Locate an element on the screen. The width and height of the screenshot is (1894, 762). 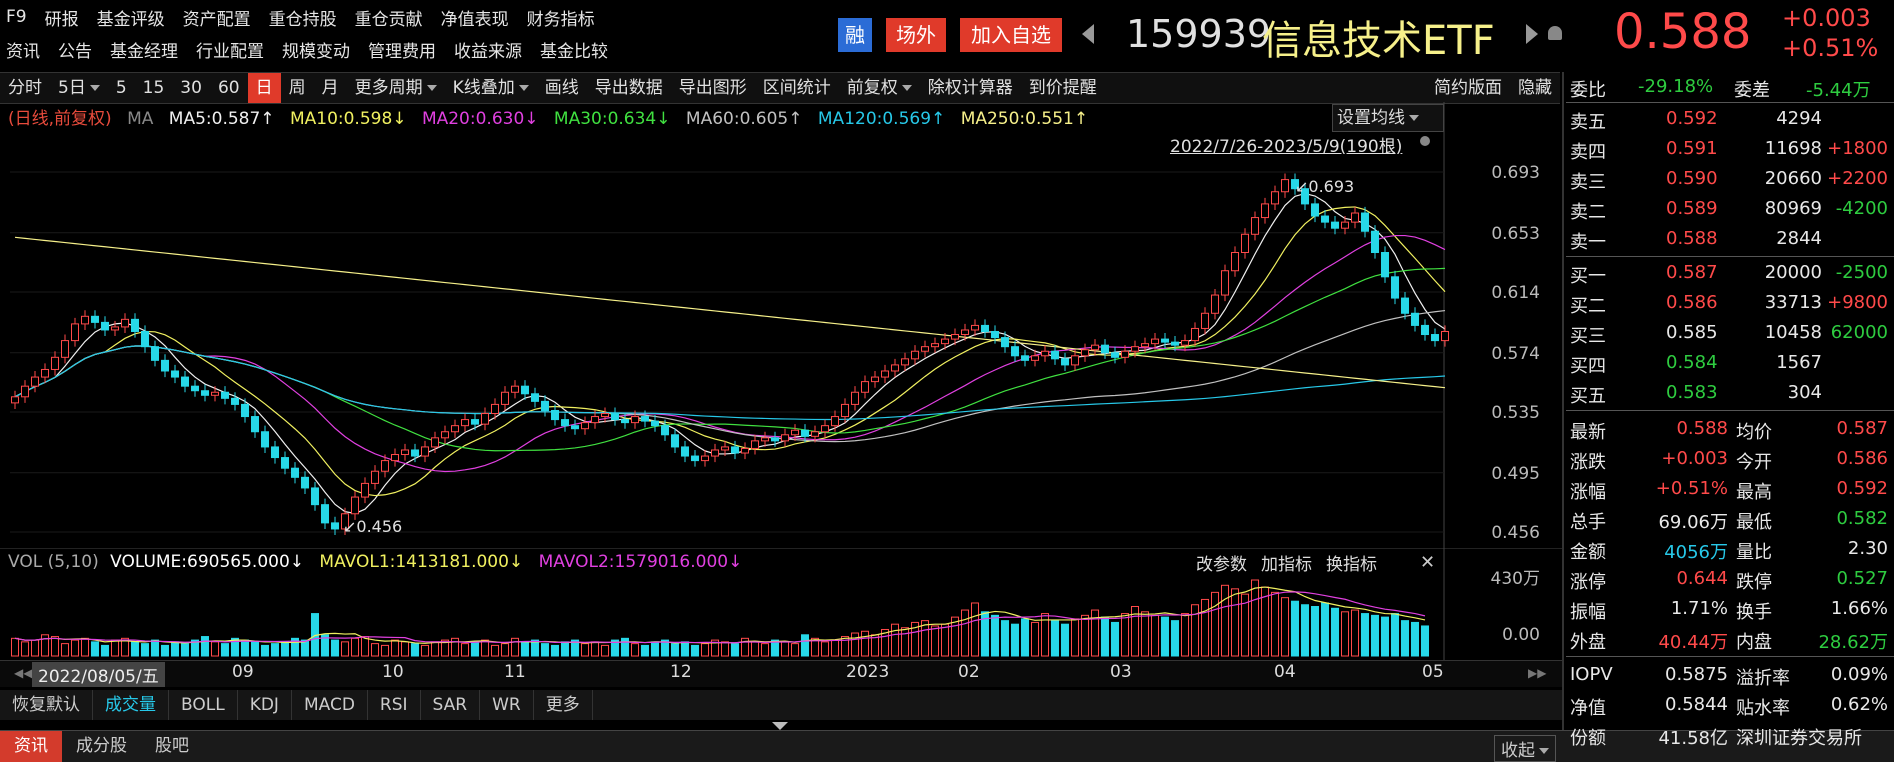
period-tab: 5日 is located at coordinates (79, 88).